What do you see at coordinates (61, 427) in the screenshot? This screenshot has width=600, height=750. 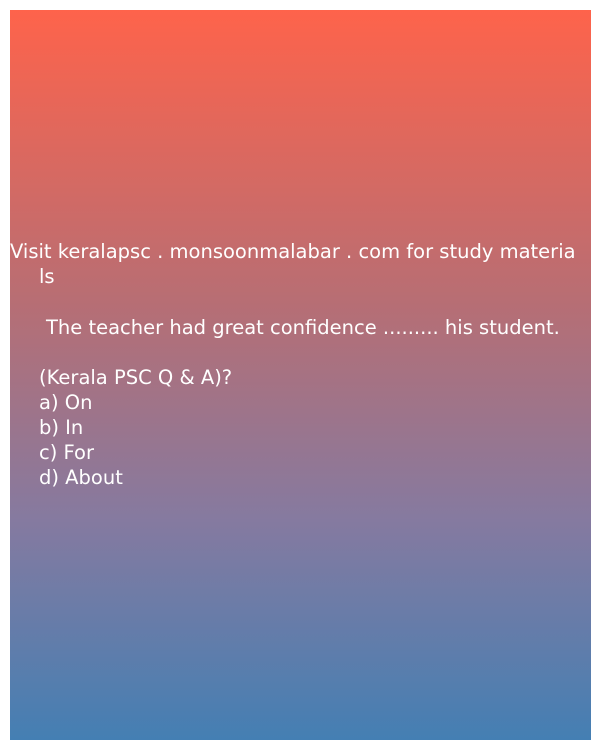 I see `option-b: b) In` at bounding box center [61, 427].